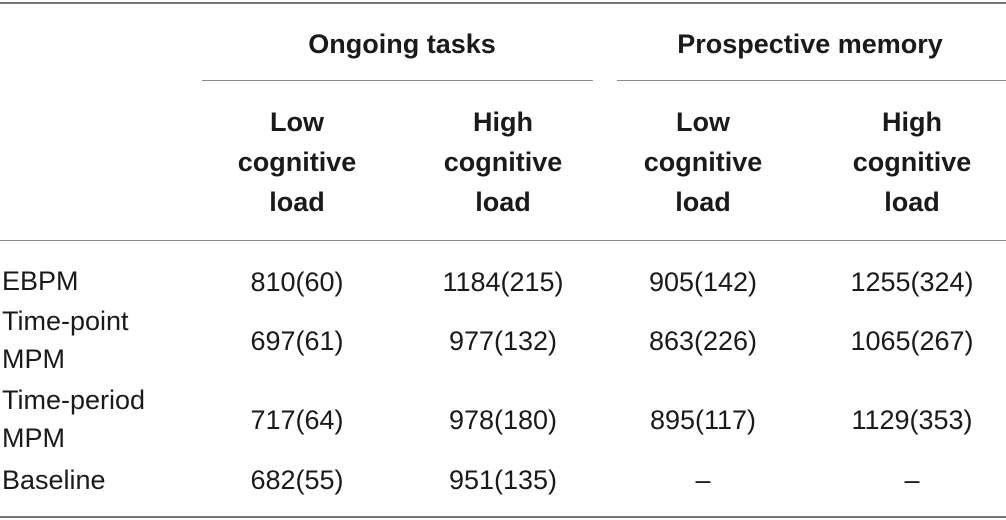 This screenshot has width=1006, height=520. I want to click on row-label-time-period-mpm: Time-period MPM, so click(73, 419).